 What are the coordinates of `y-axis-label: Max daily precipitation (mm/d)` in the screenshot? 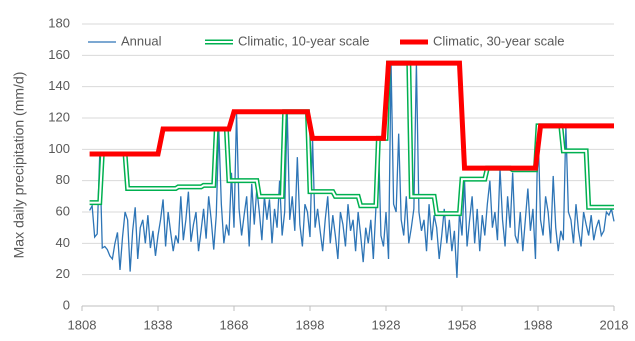 It's located at (19, 165).